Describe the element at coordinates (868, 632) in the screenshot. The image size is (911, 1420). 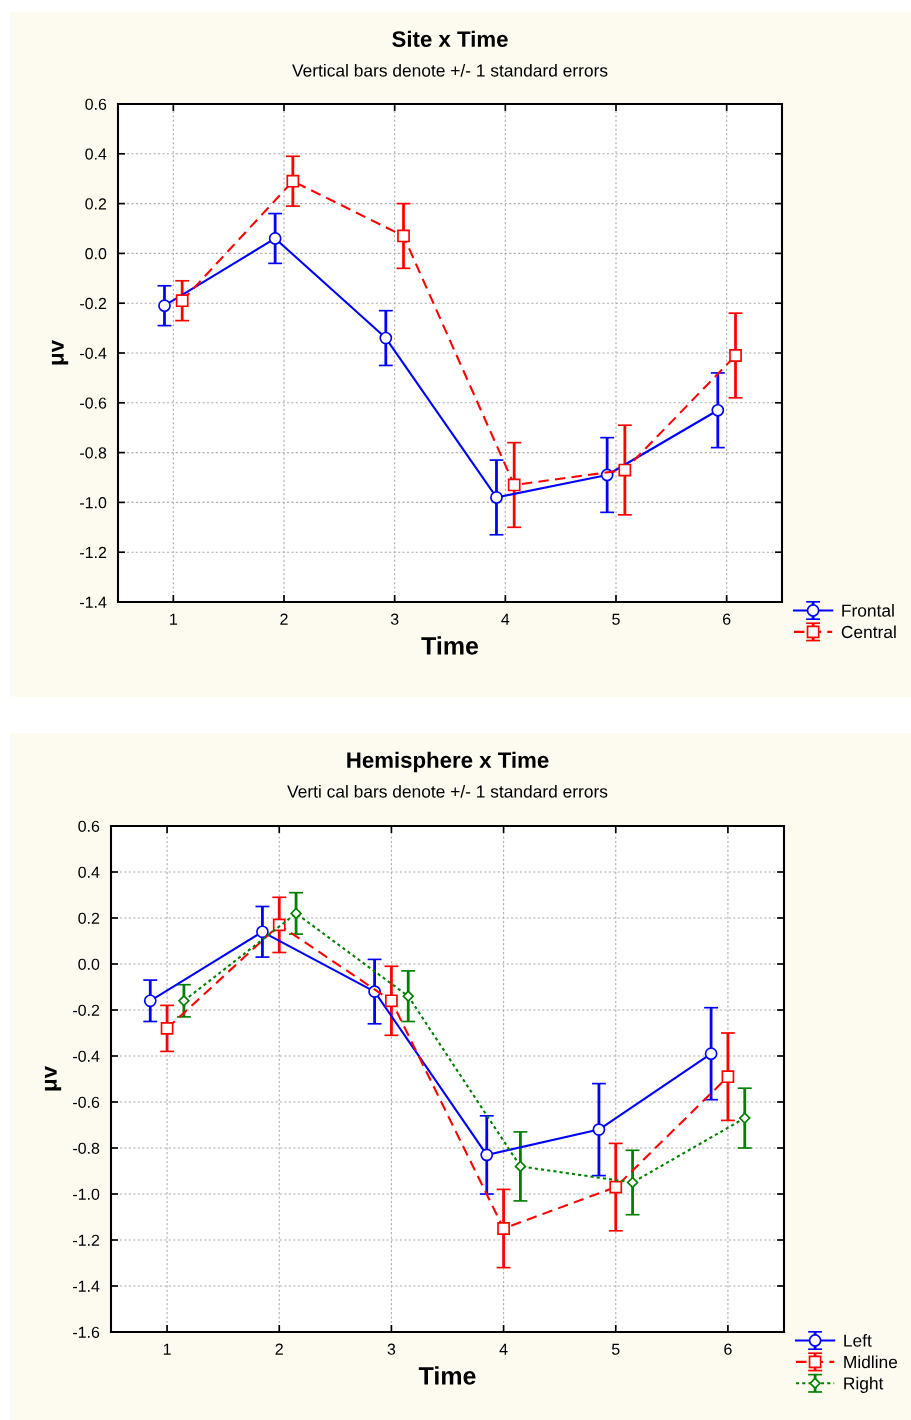
I see `legend-label: Central` at that location.